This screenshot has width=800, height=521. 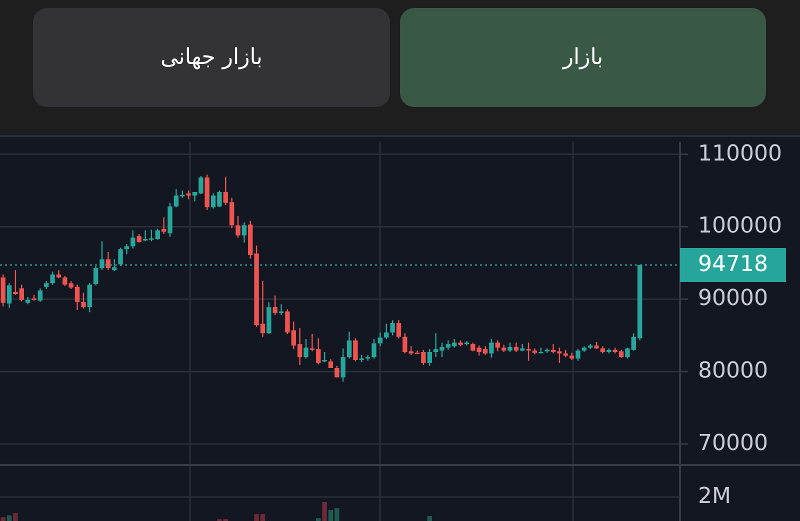 What do you see at coordinates (740, 153) in the screenshot?
I see `y-tick-label: 110000` at bounding box center [740, 153].